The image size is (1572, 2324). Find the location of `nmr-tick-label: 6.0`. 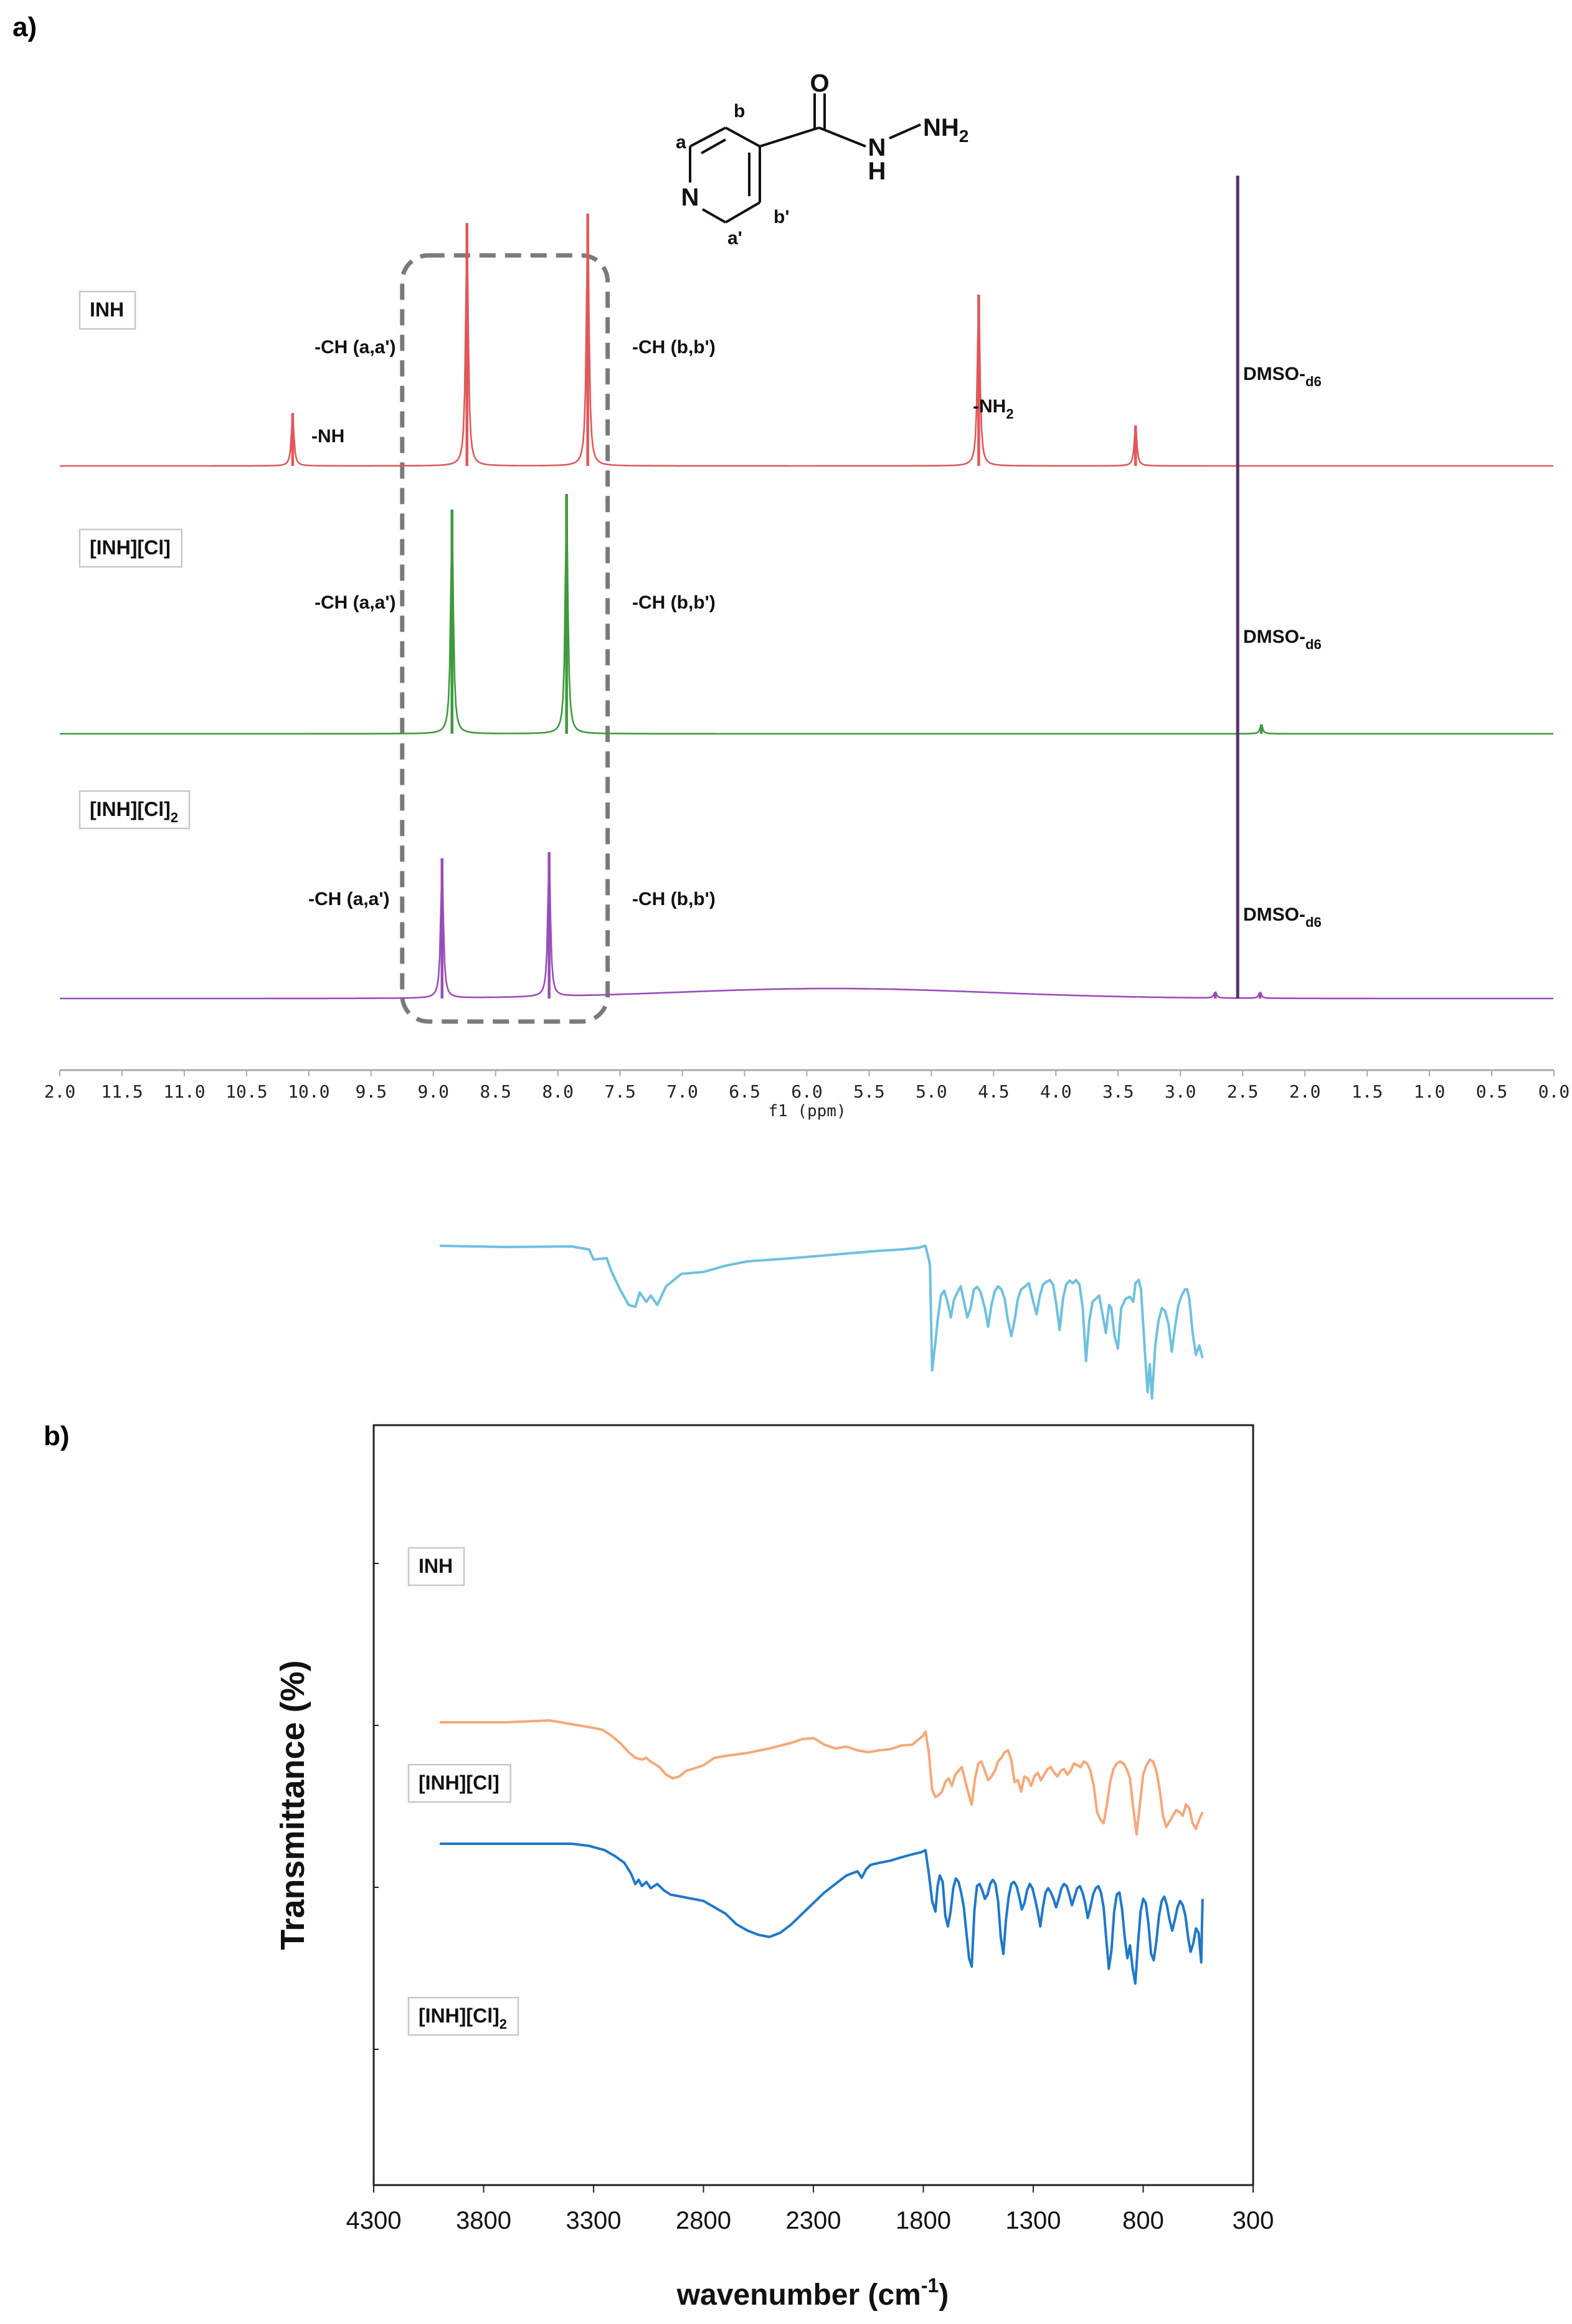

nmr-tick-label: 6.0 is located at coordinates (807, 1091).